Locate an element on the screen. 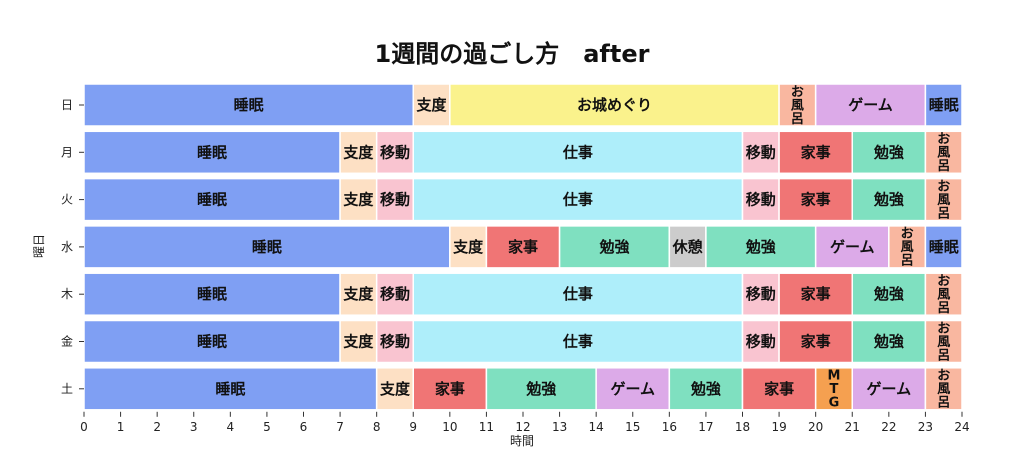 The height and width of the screenshot is (461, 1024). x-tick-label: 15 is located at coordinates (632, 427).